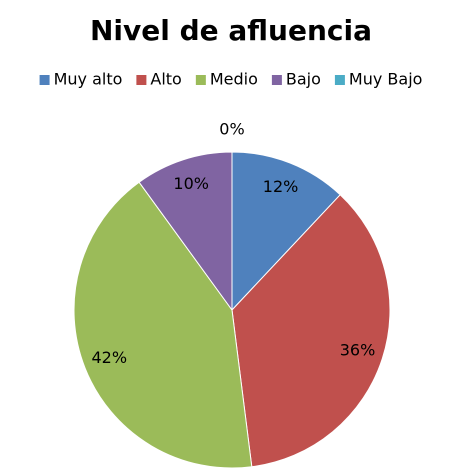 This screenshot has width=462, height=474. I want to click on data-label: 0%, so click(231, 129).